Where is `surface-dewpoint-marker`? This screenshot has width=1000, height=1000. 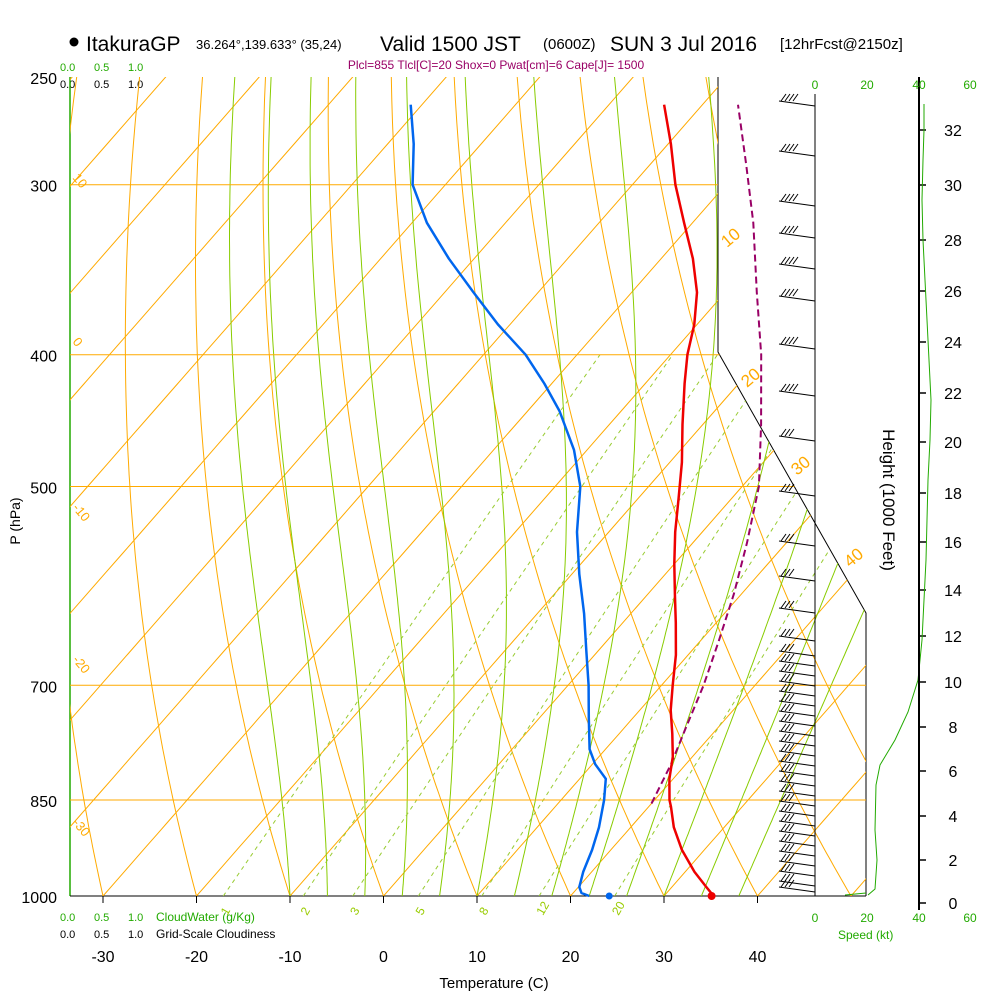
surface-dewpoint-marker is located at coordinates (609, 896).